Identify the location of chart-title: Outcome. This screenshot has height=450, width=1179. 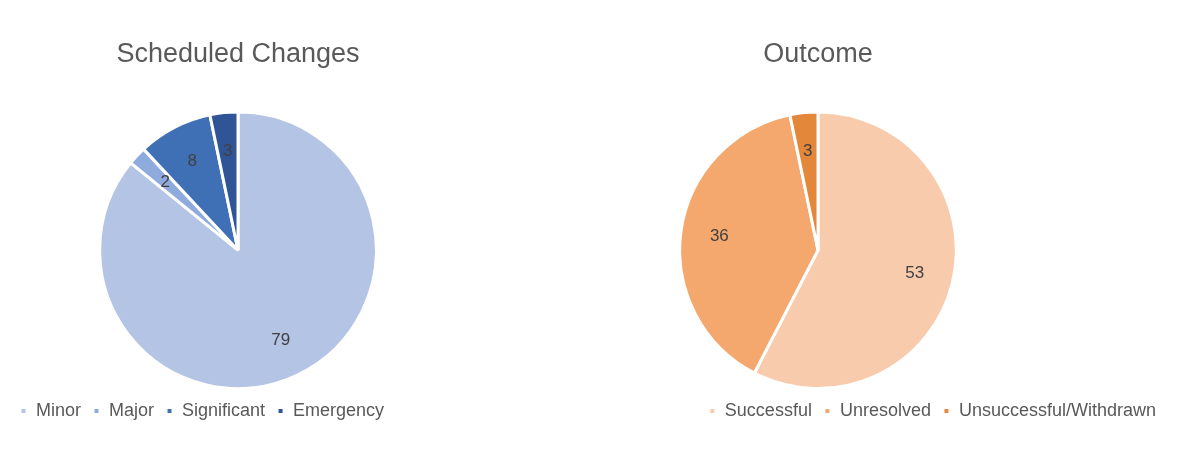
(818, 52).